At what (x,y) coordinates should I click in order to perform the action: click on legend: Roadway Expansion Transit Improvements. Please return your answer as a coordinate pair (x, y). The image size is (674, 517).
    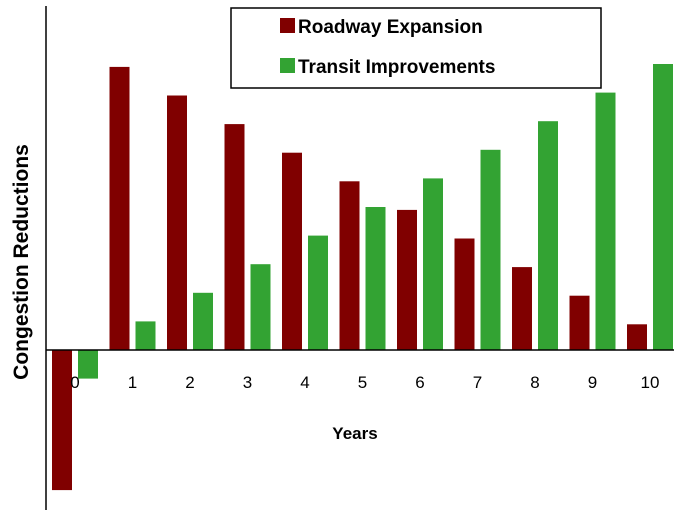
    Looking at the image, I should click on (416, 48).